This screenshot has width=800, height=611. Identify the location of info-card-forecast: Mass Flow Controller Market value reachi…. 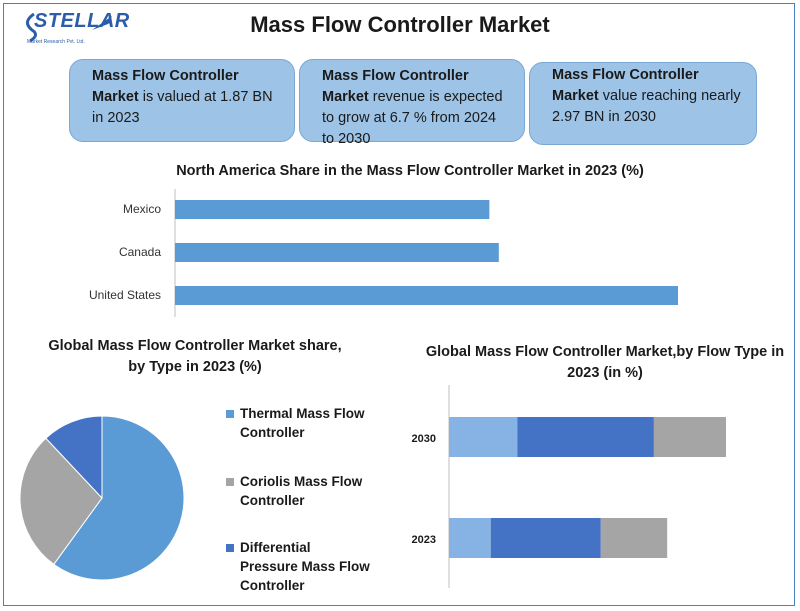
(643, 103).